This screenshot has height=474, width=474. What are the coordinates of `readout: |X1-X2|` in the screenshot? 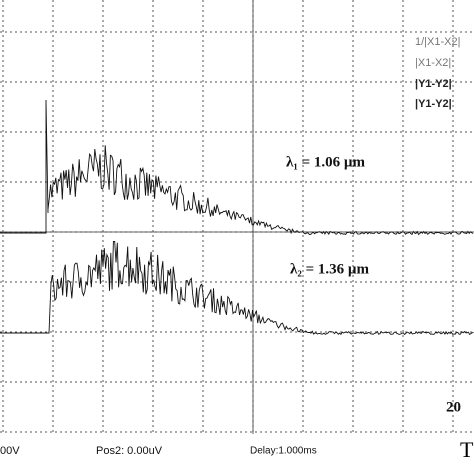 It's located at (433, 63).